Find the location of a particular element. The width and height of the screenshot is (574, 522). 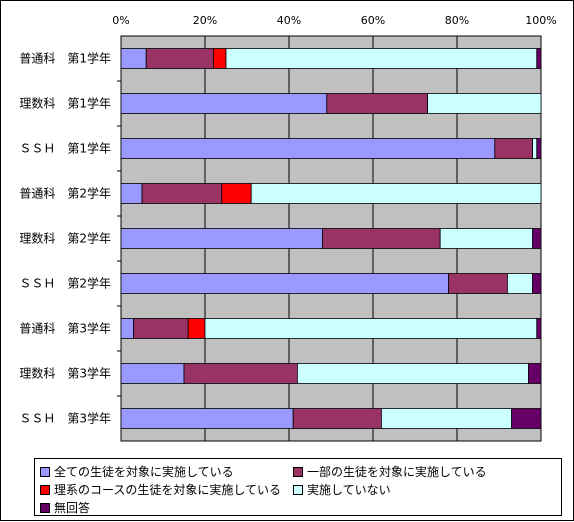

category-label: 普通科 第2学年 is located at coordinates (65, 193).